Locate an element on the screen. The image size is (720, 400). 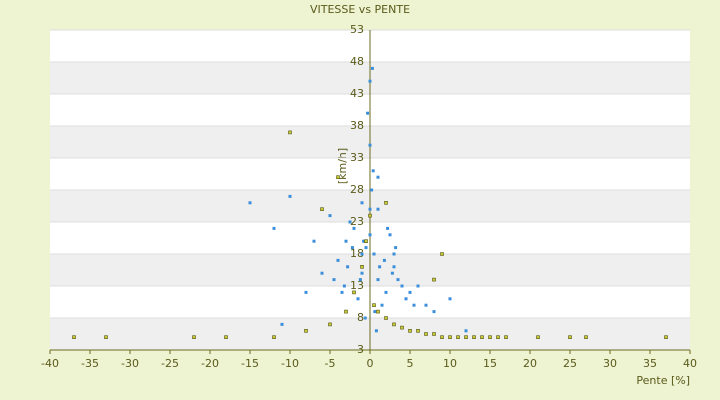
x-tick-label: 0 is located at coordinates (370, 363).